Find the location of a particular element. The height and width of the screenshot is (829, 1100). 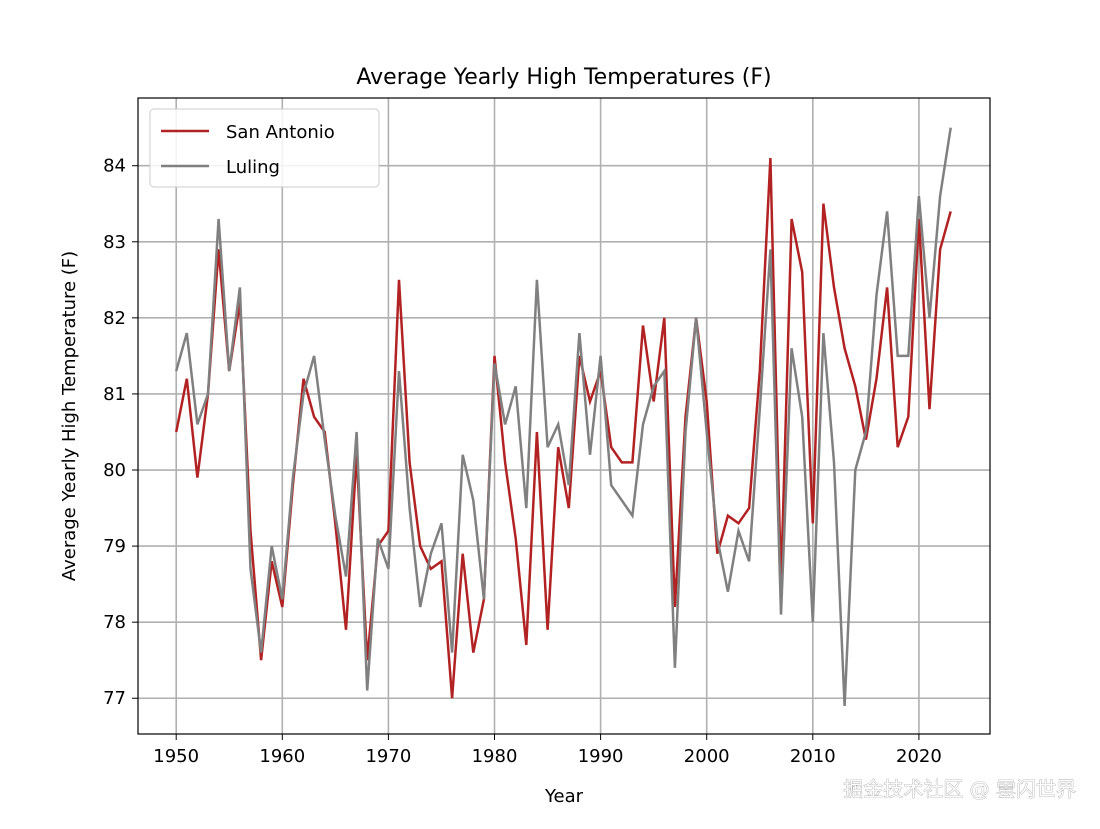

y-axis-ticks: 77 78 79 80 81 82 83 84 is located at coordinates (120, 432).